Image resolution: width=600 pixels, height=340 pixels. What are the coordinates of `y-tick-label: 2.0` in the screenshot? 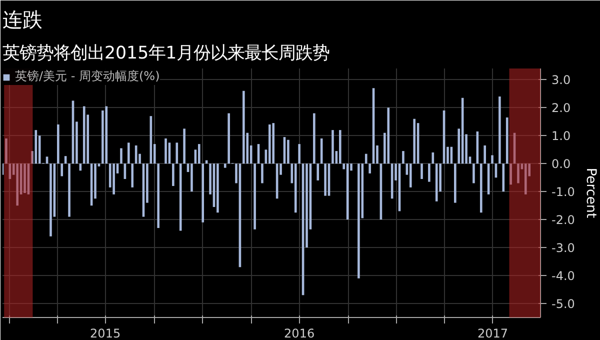 It's located at (561, 108).